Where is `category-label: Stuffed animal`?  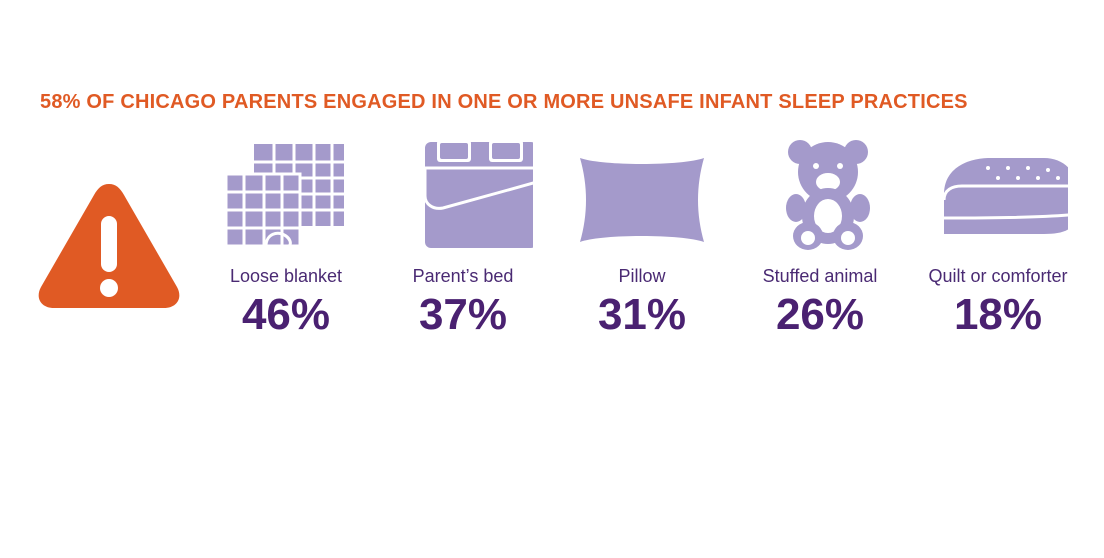
category-label: Stuffed animal is located at coordinates (820, 276).